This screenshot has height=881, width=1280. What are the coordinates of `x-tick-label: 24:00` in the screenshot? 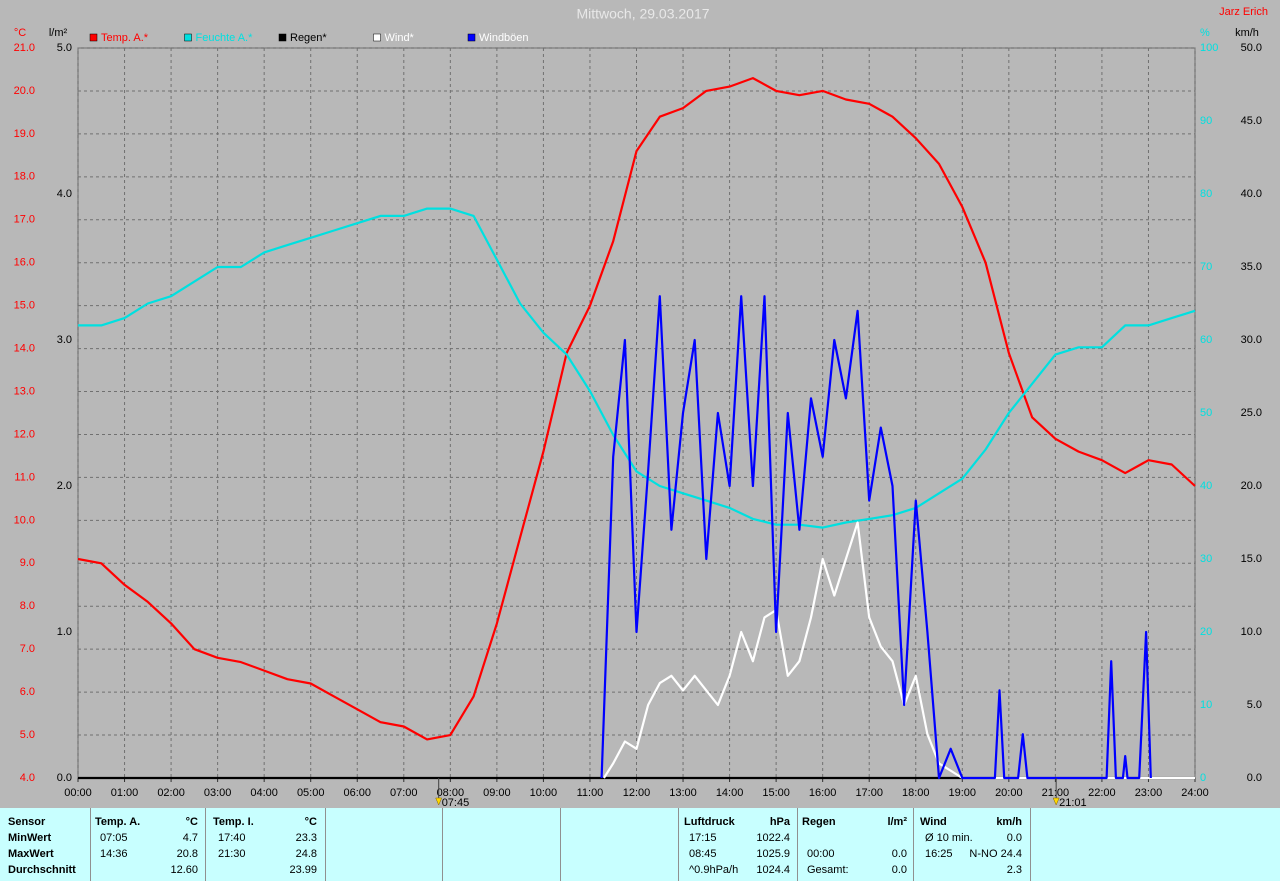 It's located at (1195, 793).